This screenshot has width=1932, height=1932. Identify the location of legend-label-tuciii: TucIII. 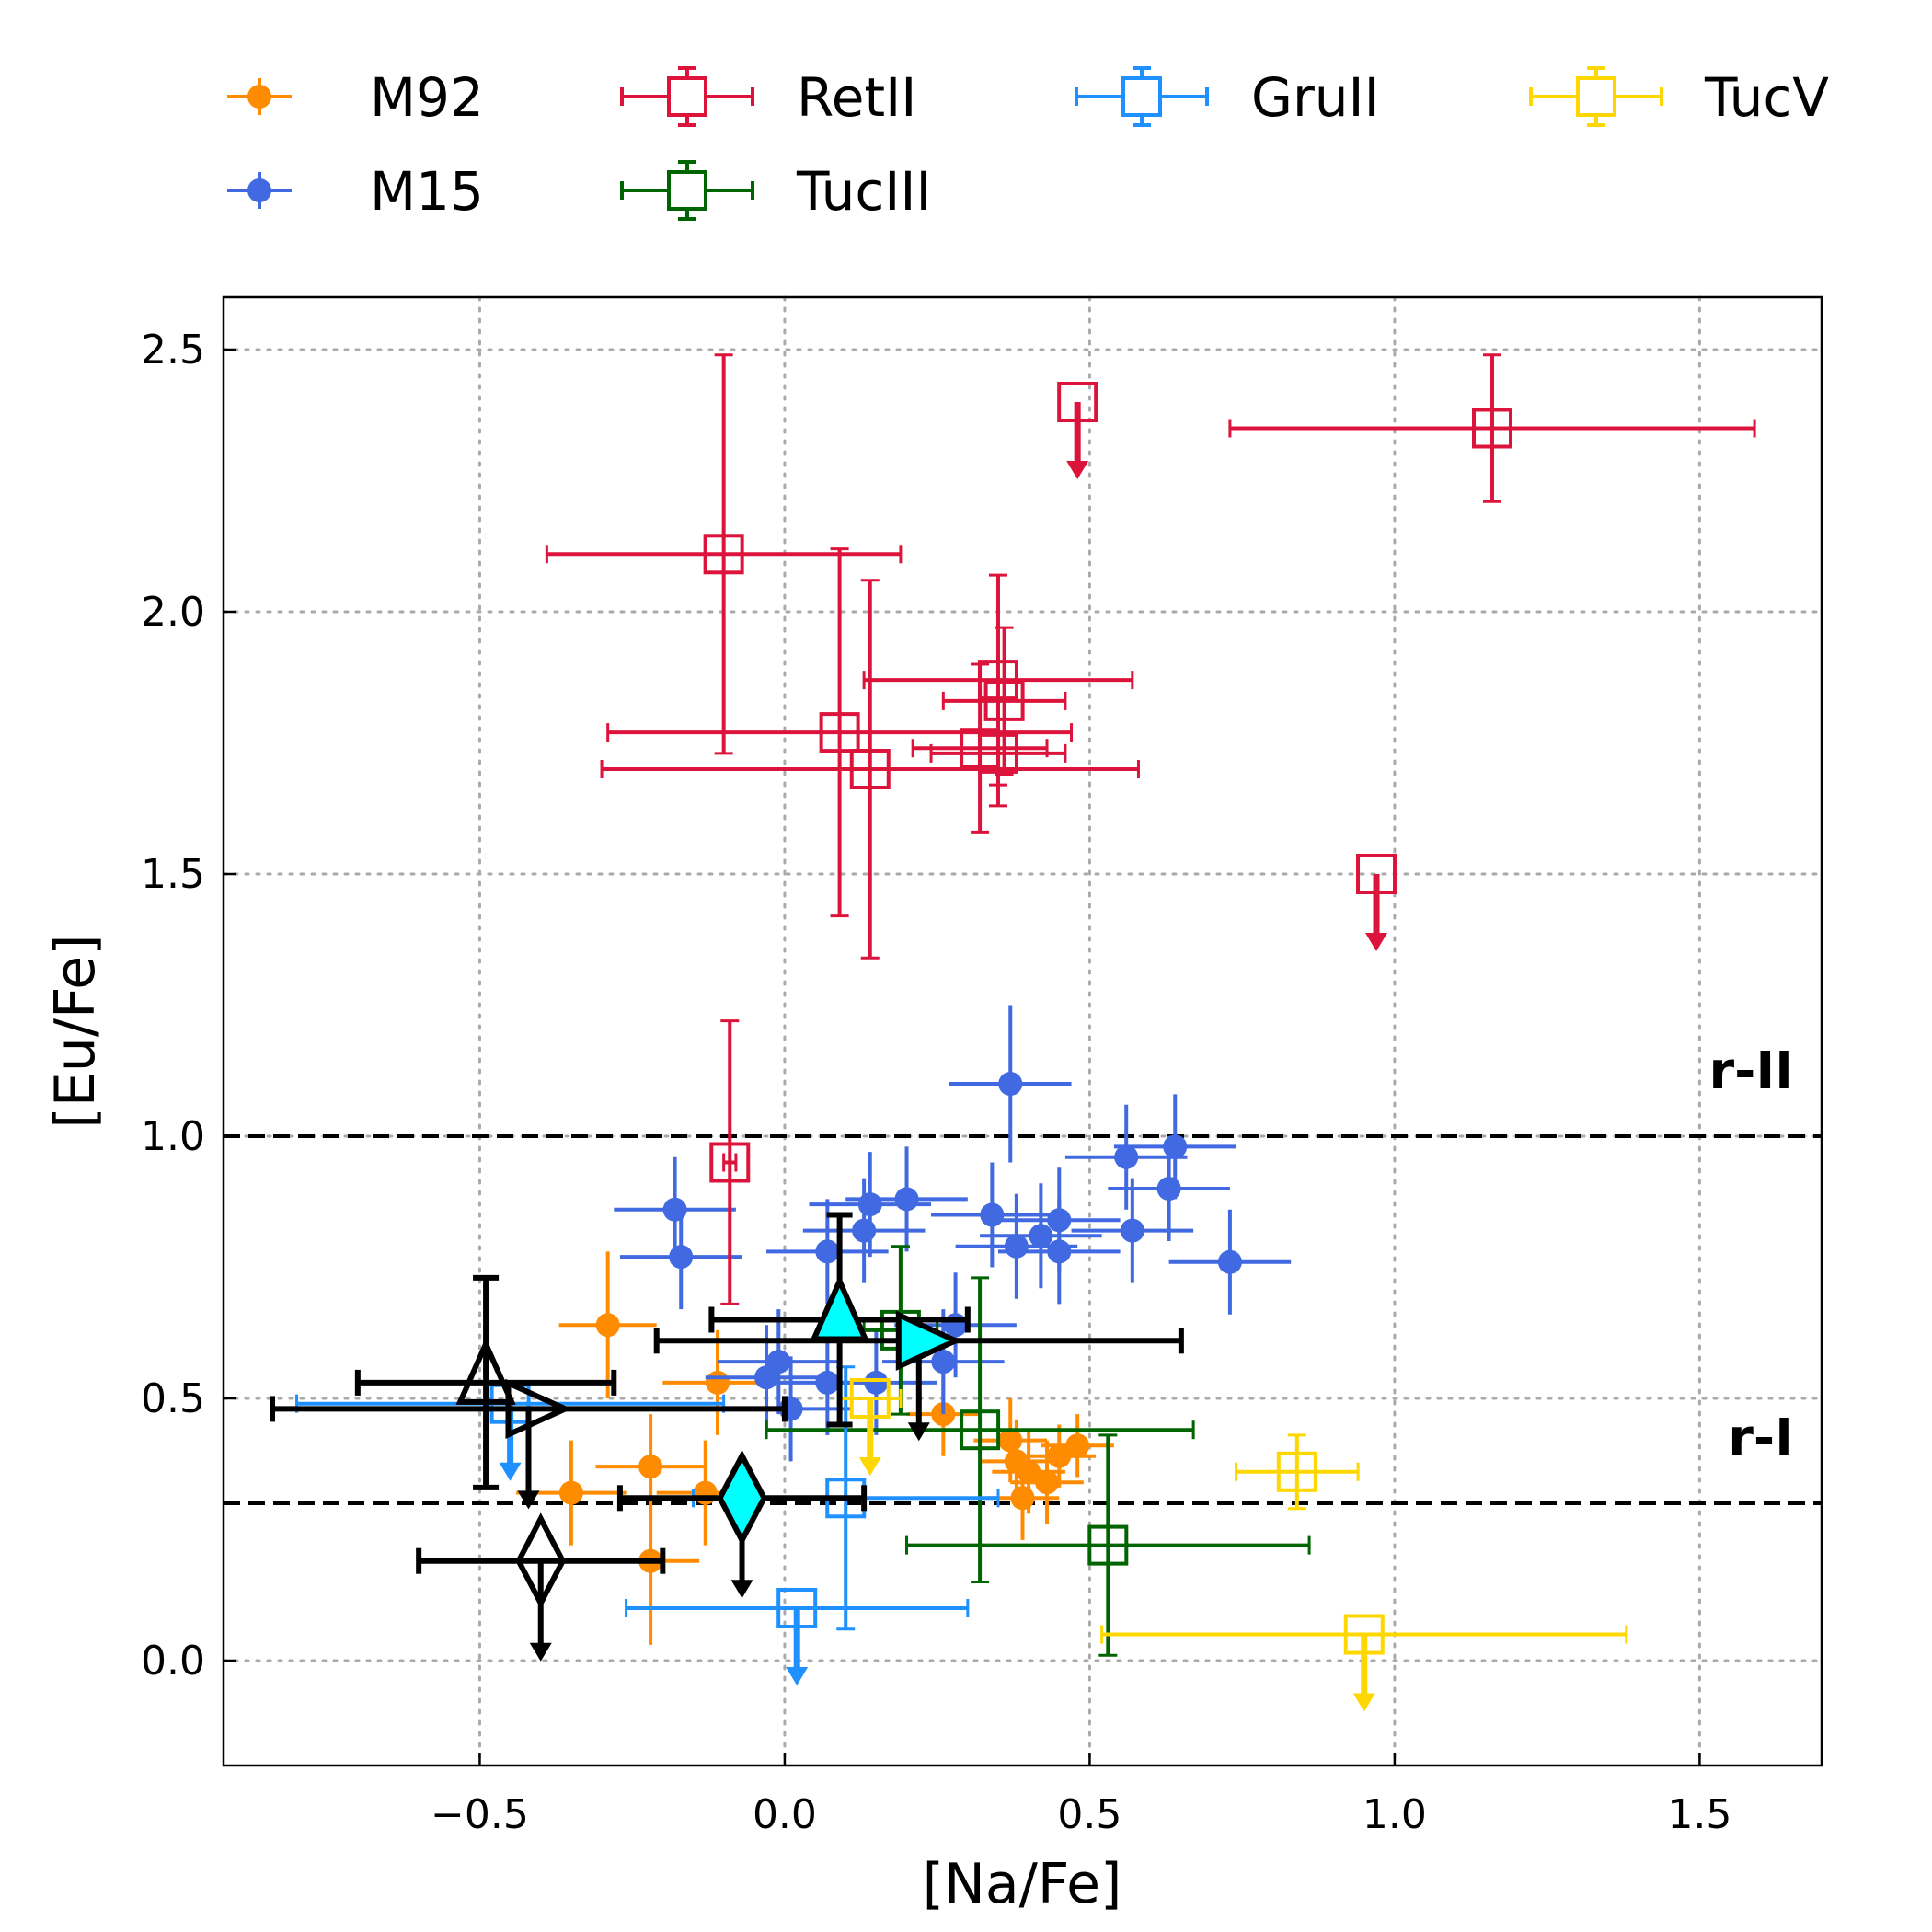
(864, 191).